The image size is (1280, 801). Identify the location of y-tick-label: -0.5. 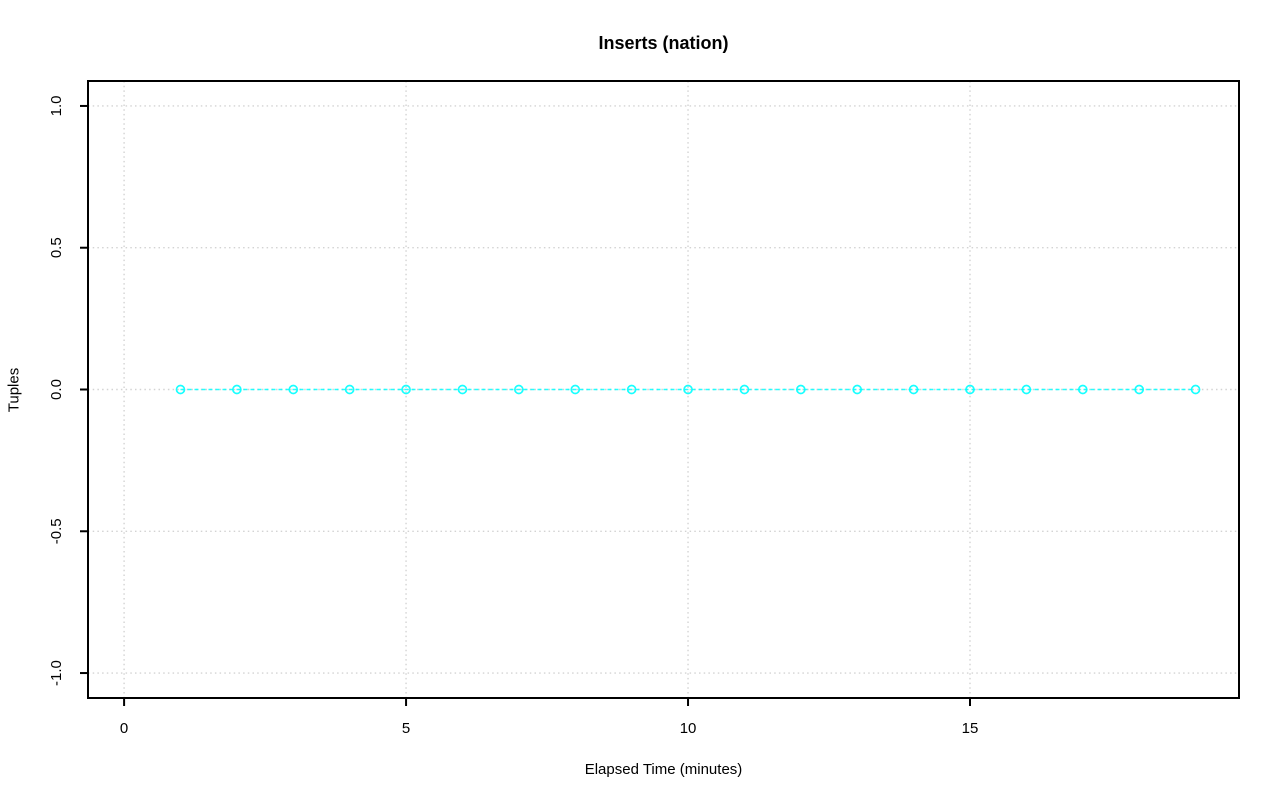
(56, 531).